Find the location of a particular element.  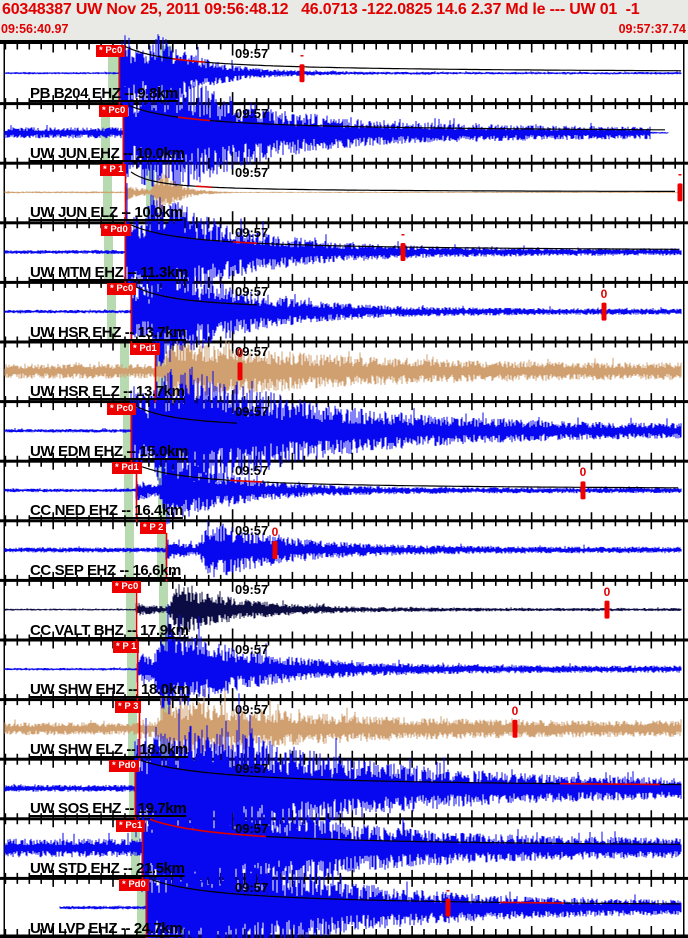

left-border is located at coordinates (4, 489).